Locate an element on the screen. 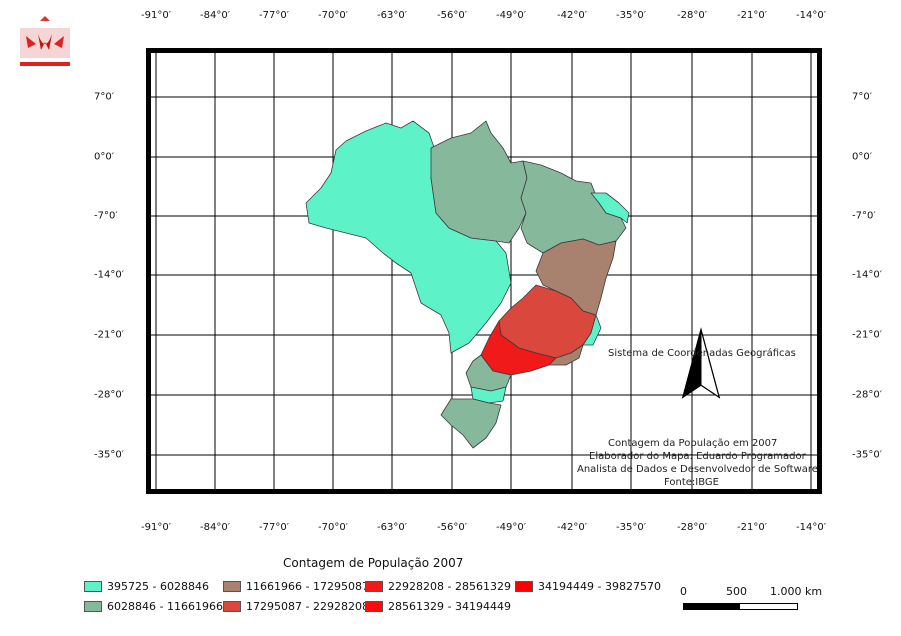 This screenshot has width=901, height=636. scale-label-500: 500 is located at coordinates (736, 591).